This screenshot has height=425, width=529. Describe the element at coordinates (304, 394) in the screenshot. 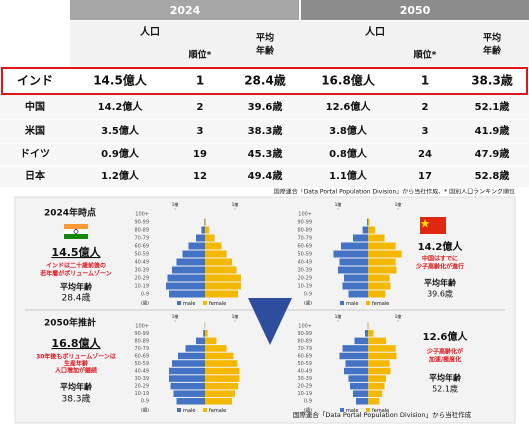

I see `age-label: 10-19` at that location.